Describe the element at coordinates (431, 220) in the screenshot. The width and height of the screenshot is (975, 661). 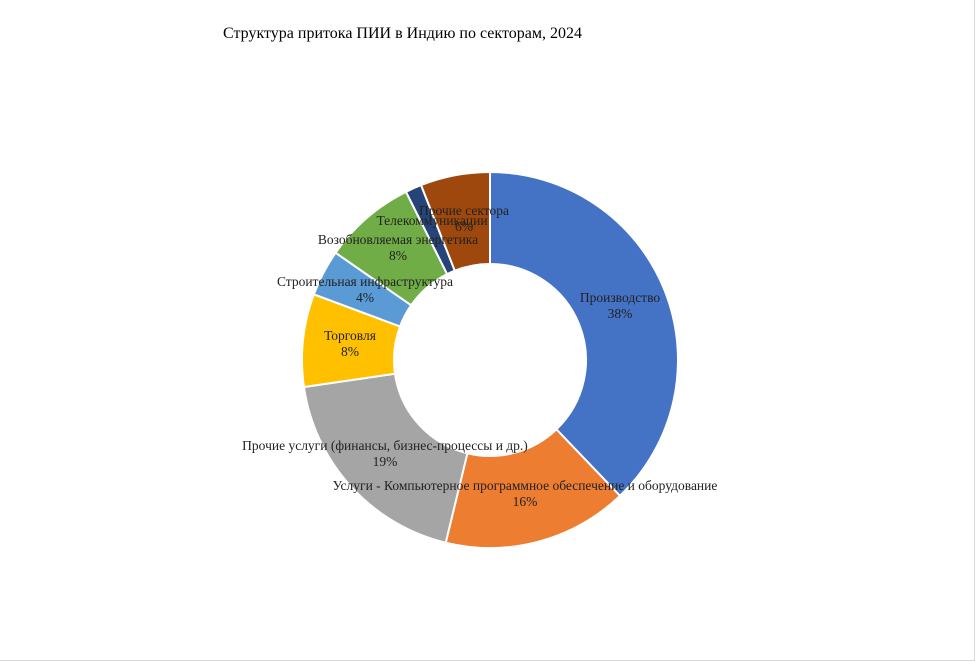
I see `slice-label-7: Телекоммуникации` at that location.